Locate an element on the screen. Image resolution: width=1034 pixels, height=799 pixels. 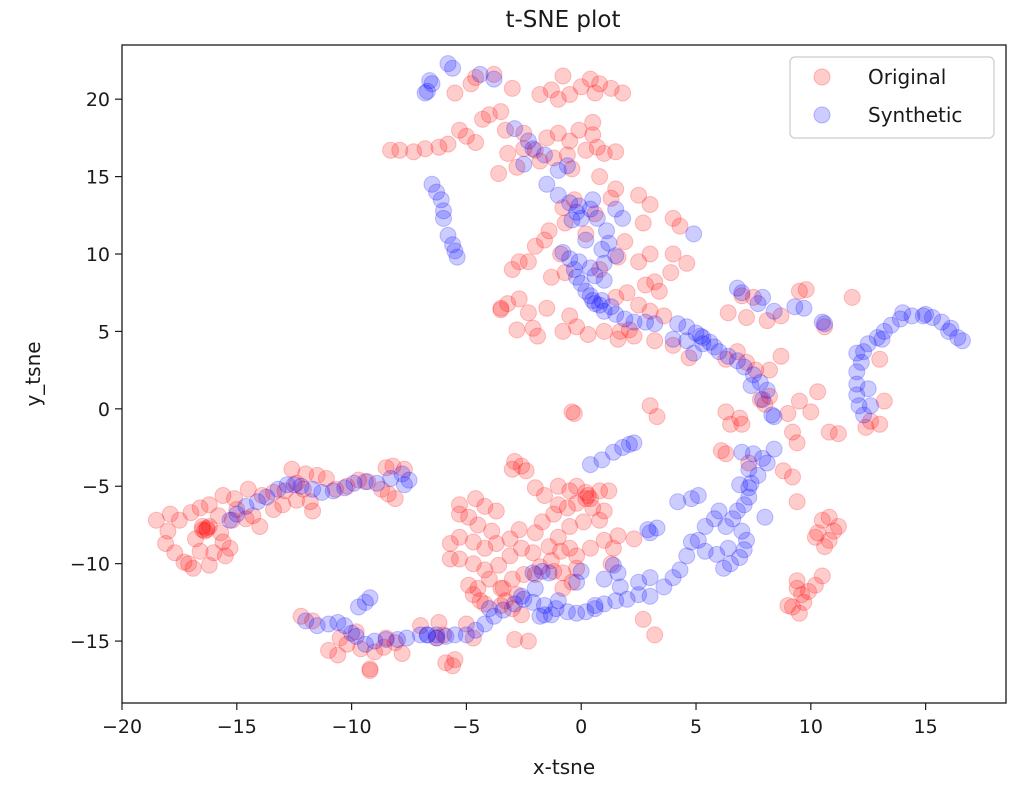
legend-frame is located at coordinates (892, 97).